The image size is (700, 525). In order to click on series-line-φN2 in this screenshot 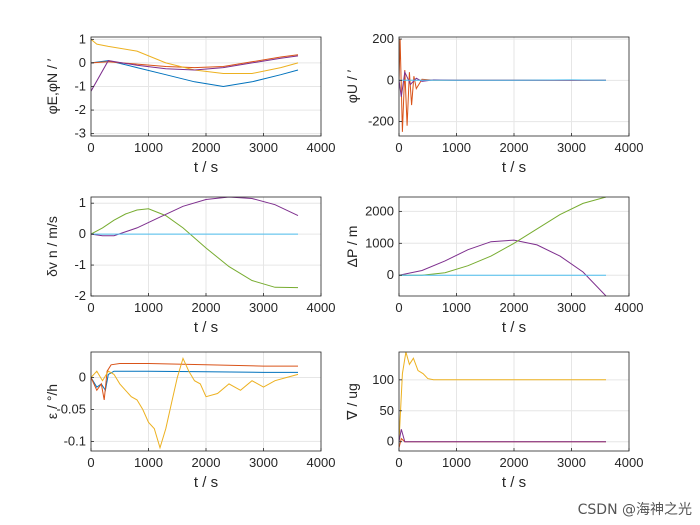, I will do `click(195, 73)`.